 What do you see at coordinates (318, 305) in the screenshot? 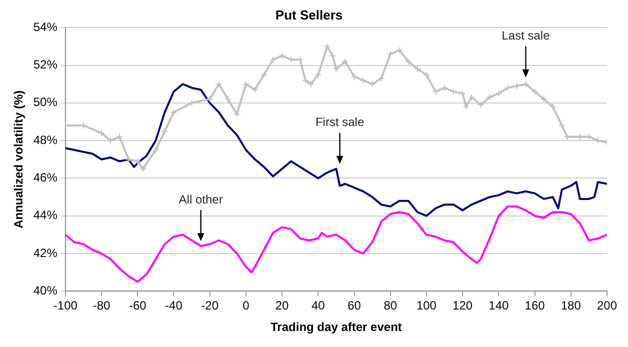
I see `x-tick-label: 40` at bounding box center [318, 305].